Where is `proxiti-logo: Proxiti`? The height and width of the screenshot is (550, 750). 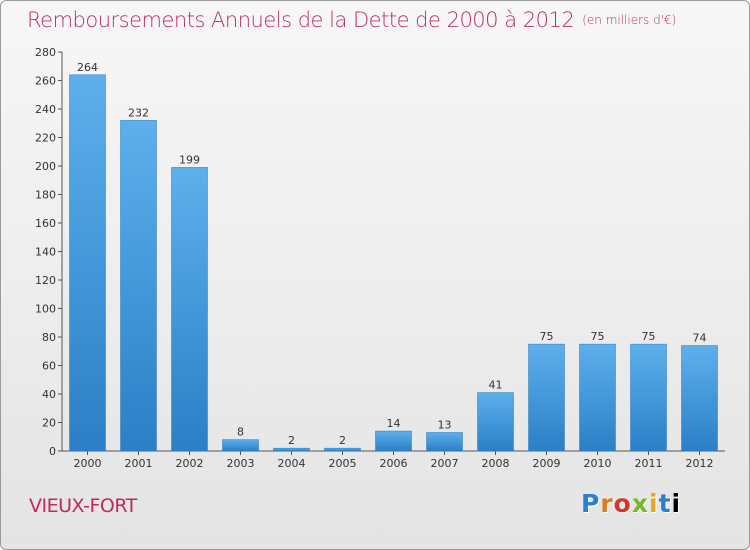
proxiti-logo: Proxiti is located at coordinates (631, 503).